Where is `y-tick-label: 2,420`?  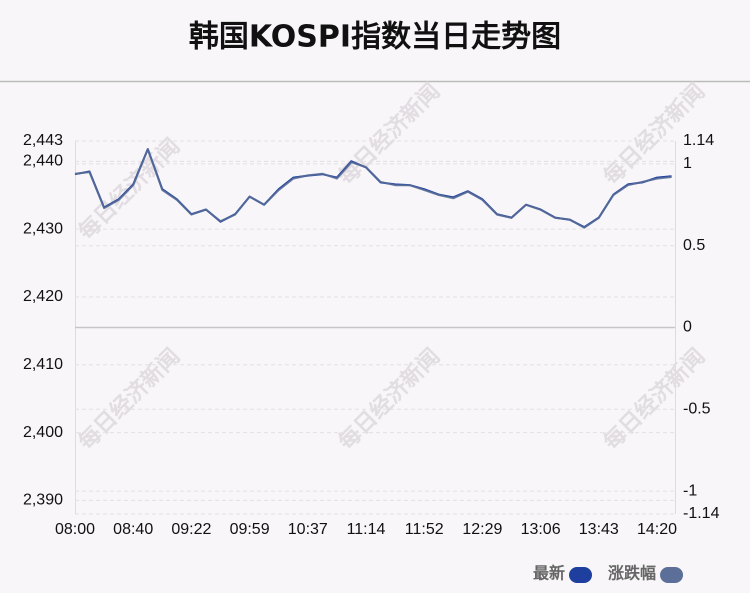 y-tick-label: 2,420 is located at coordinates (43, 296).